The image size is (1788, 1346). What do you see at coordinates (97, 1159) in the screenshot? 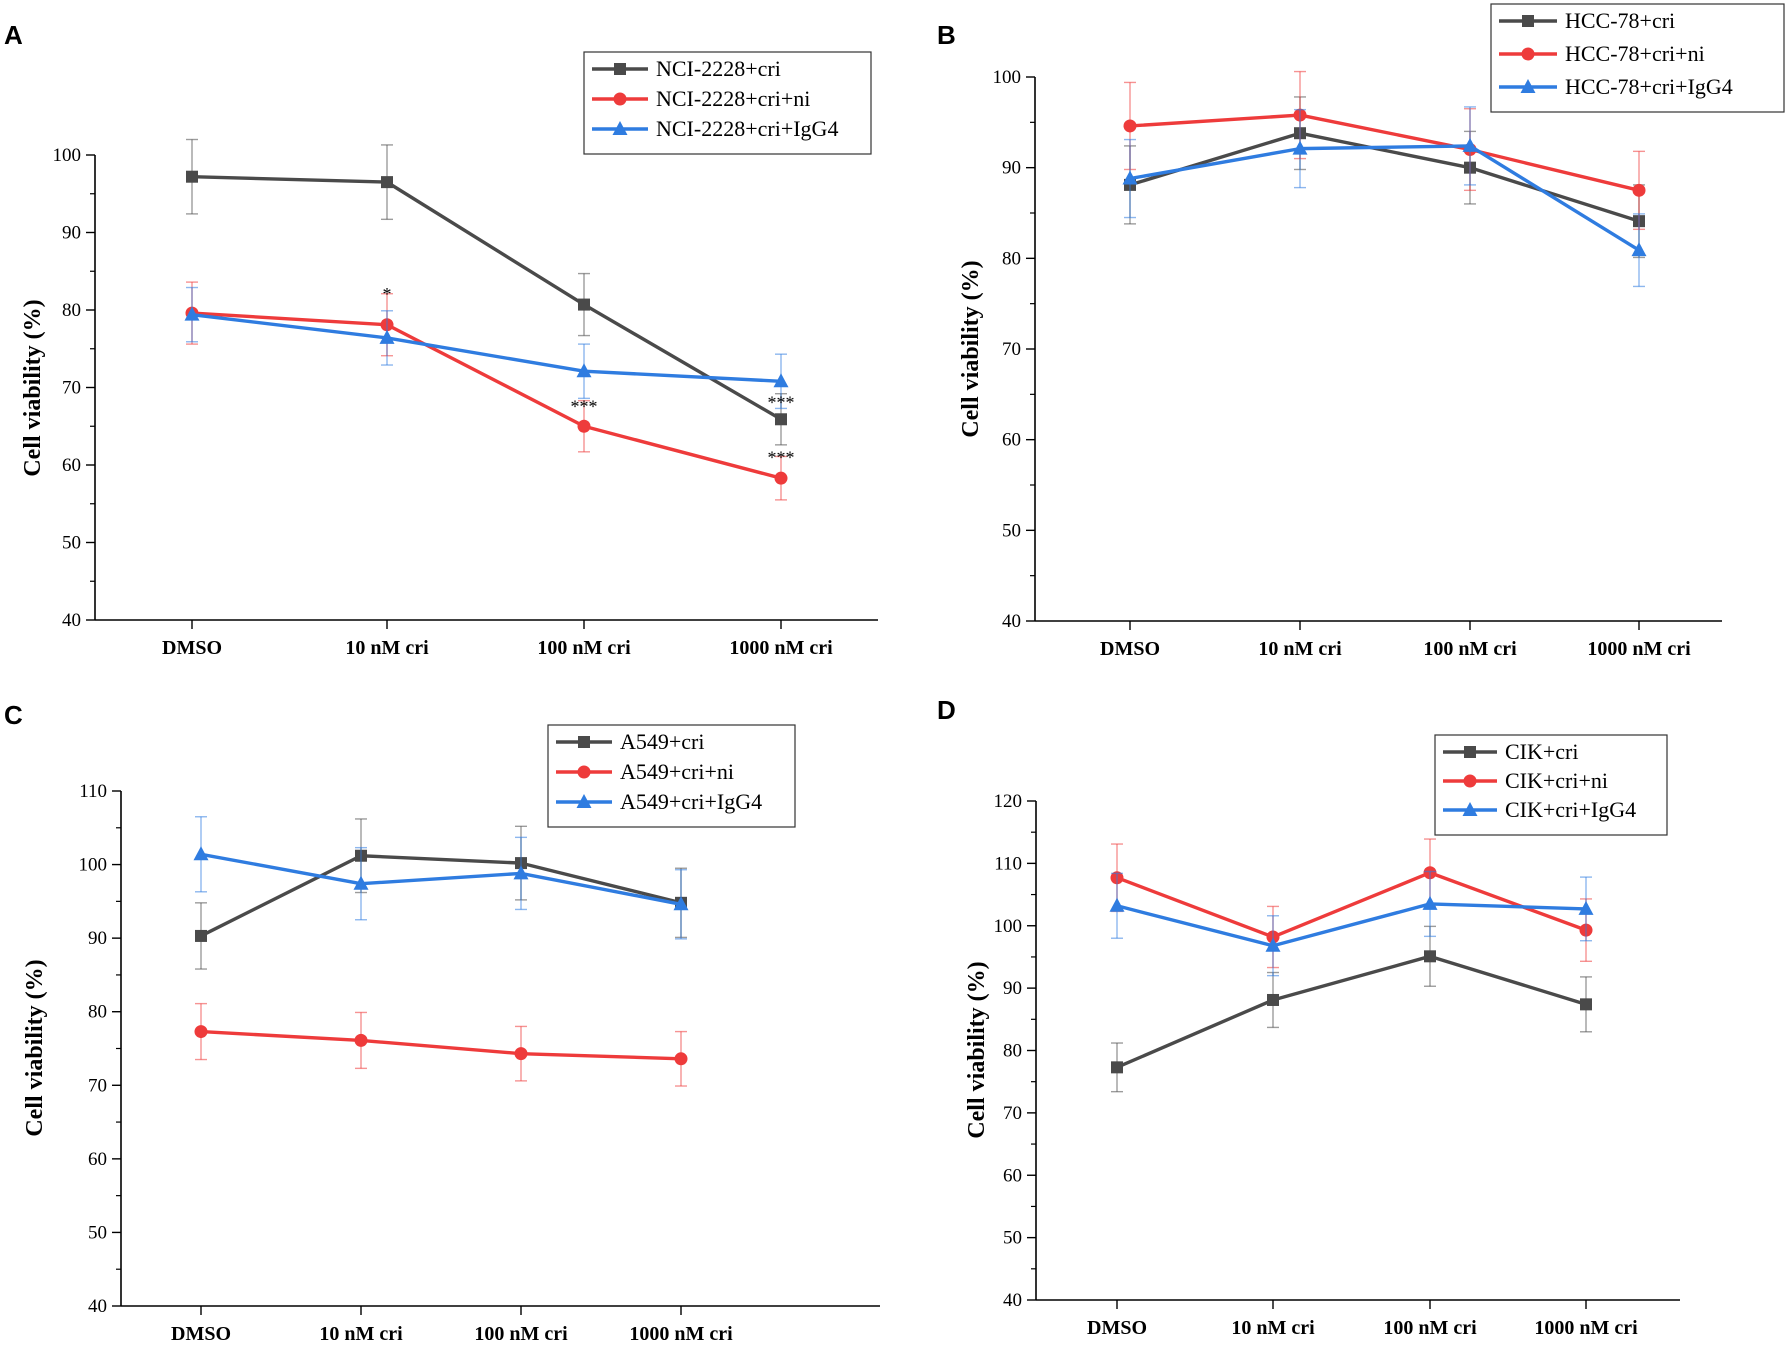
I see `y-tick-label: 60` at bounding box center [97, 1159].